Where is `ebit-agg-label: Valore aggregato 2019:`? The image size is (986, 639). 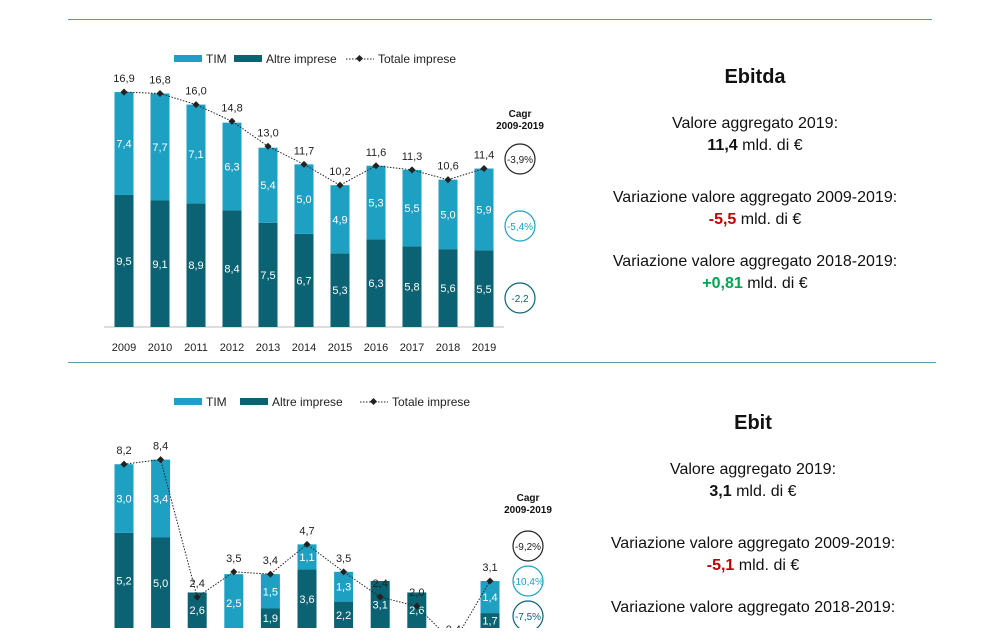
ebit-agg-label: Valore aggregato 2019: is located at coordinates (753, 469).